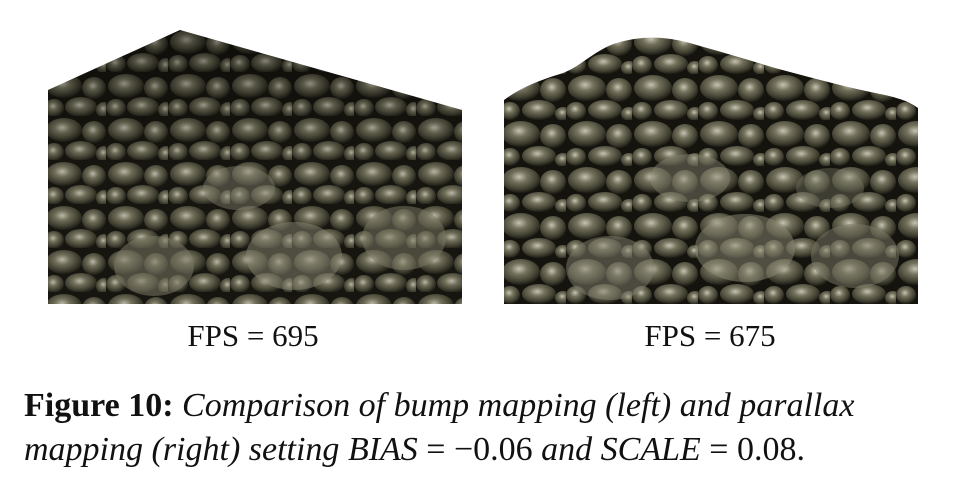 The image size is (958, 489). I want to click on figure-label: Figure 10:, so click(99, 405).